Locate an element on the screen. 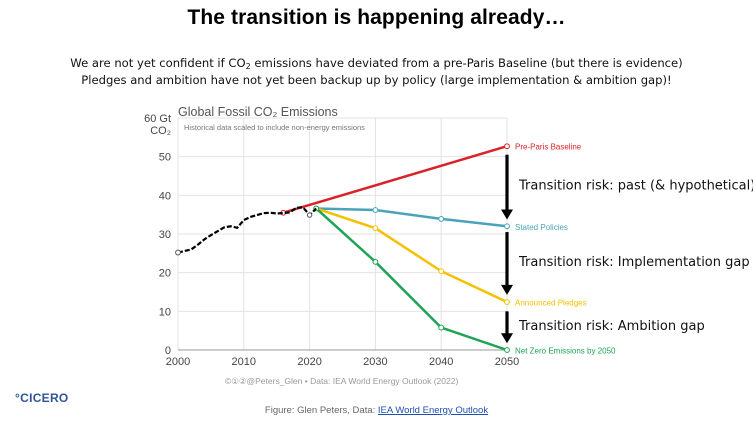 This screenshot has height=421, width=753. x-tick-label: 2000 is located at coordinates (178, 362).